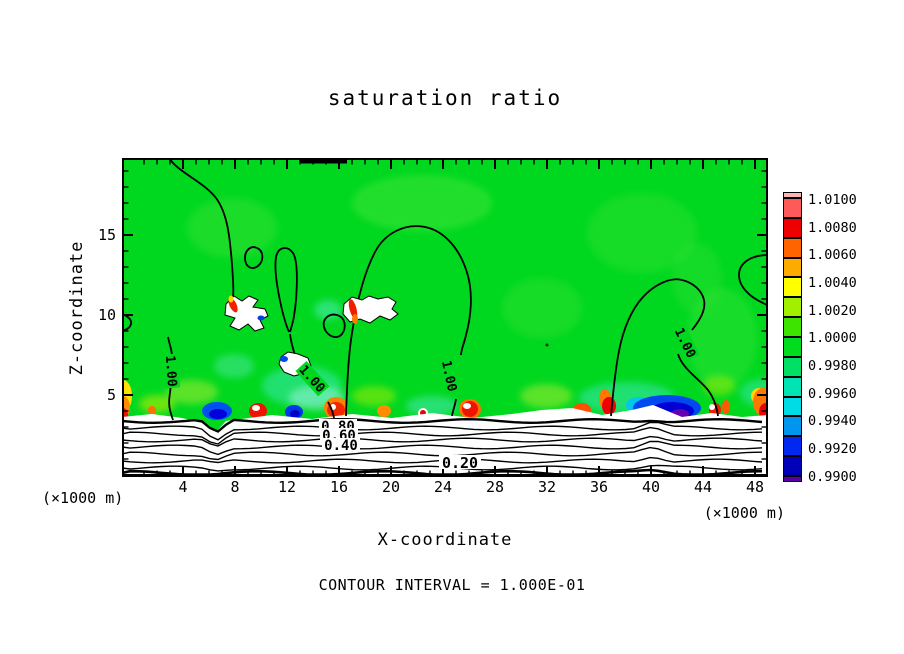  I want to click on x-tick-label-20: 20, so click(391, 487).